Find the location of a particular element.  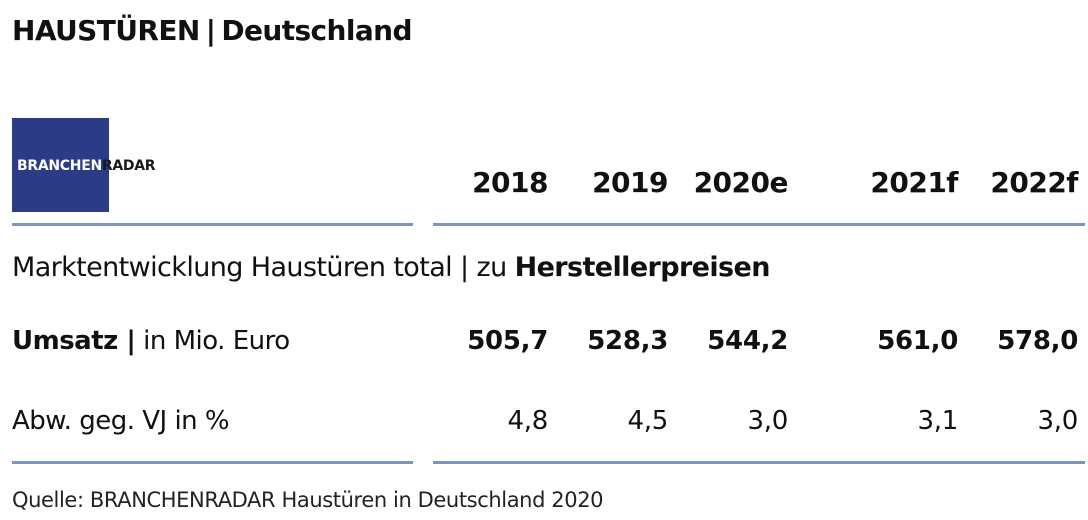

branchenradar-logo: BRANCHENRADAR is located at coordinates (84, 165).